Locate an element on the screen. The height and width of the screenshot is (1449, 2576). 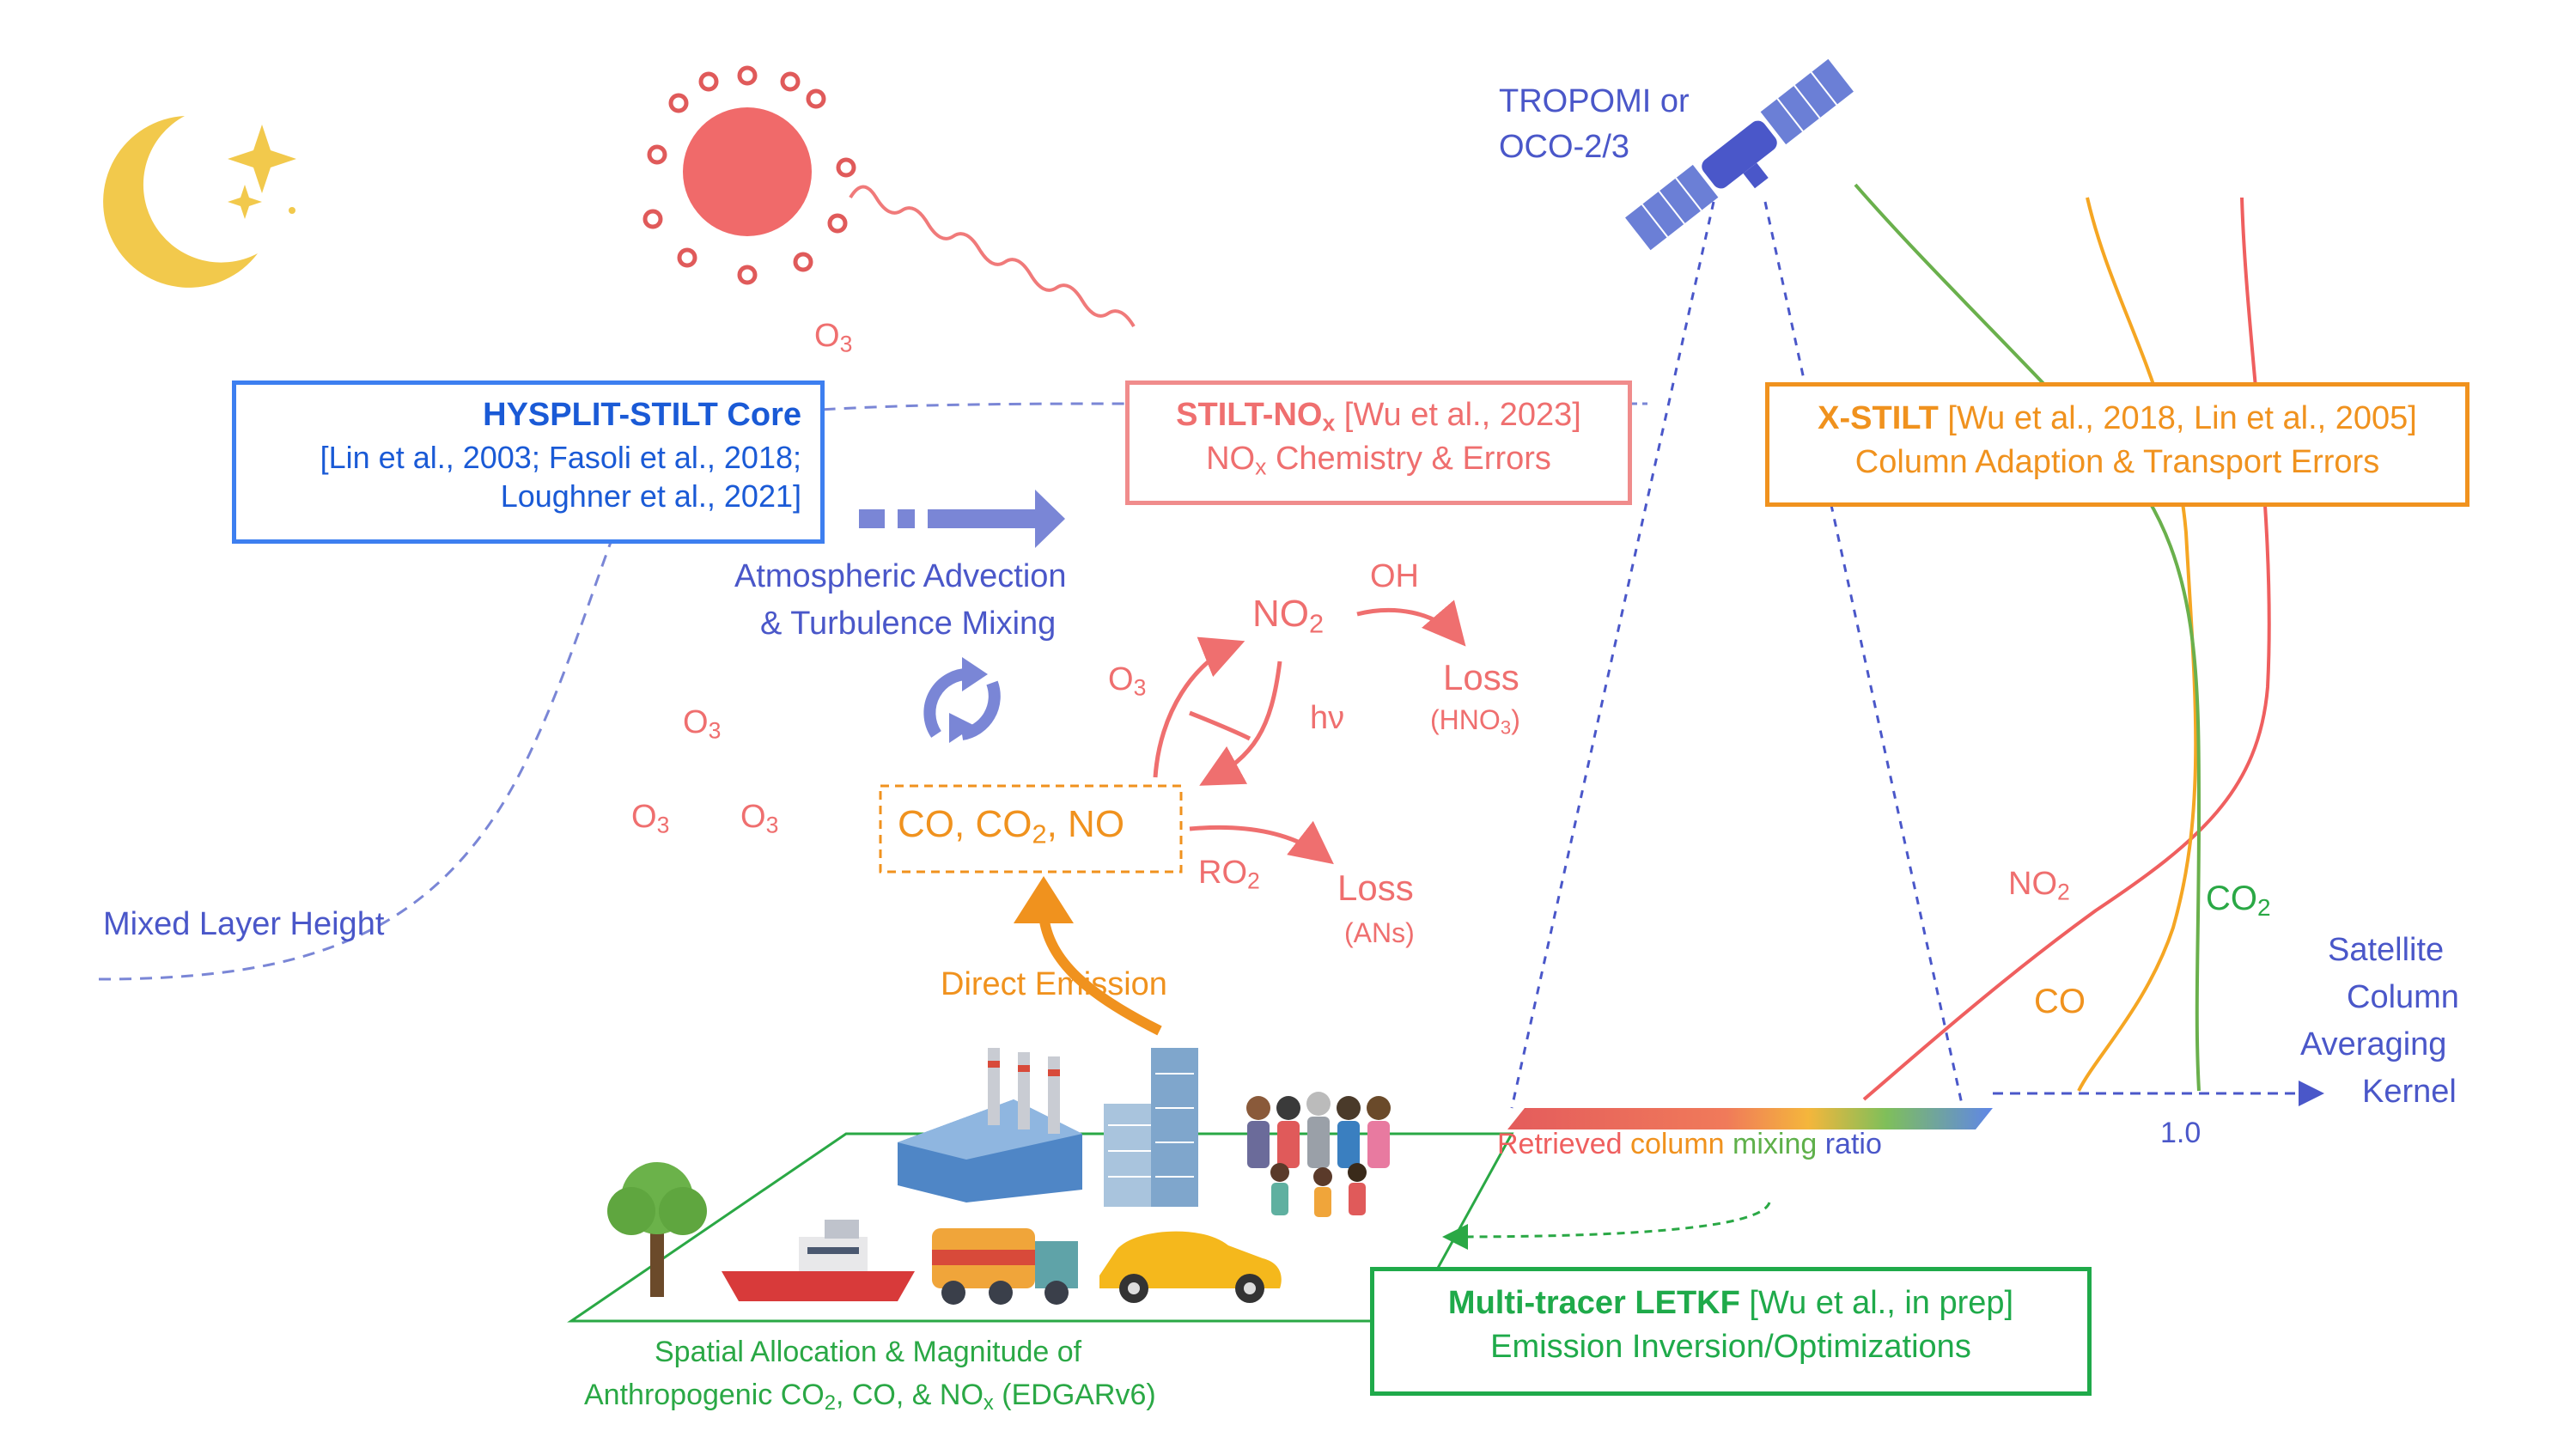
arrow-no2-loss is located at coordinates (1411, 623).